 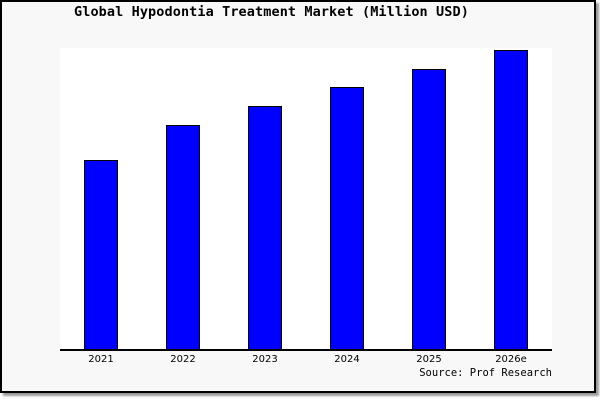 I want to click on bar-2026e, so click(x=511, y=199).